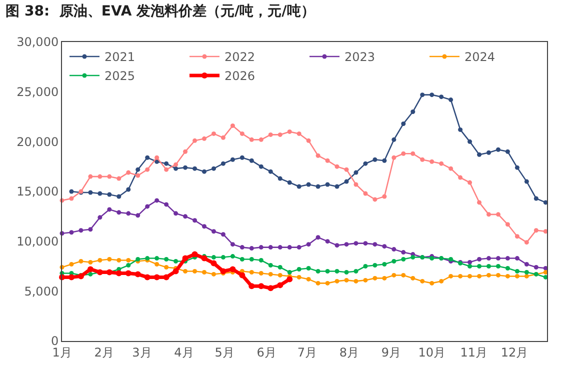  What do you see at coordinates (142, 352) in the screenshot?
I see `x-tick-label: 3月` at bounding box center [142, 352].